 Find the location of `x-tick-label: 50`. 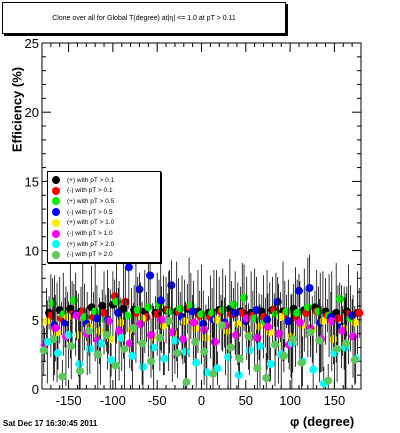

x-tick-label: 50 is located at coordinates (246, 400).